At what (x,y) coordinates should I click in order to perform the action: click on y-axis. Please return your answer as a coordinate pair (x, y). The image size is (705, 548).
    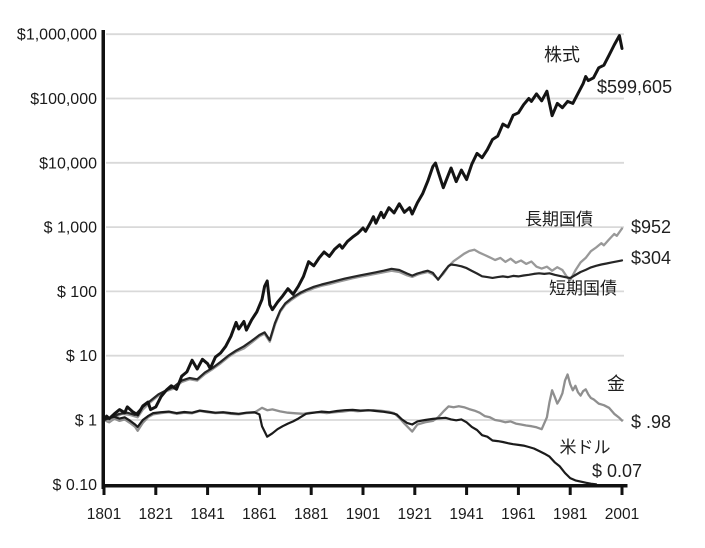
    Looking at the image, I should click on (103, 259).